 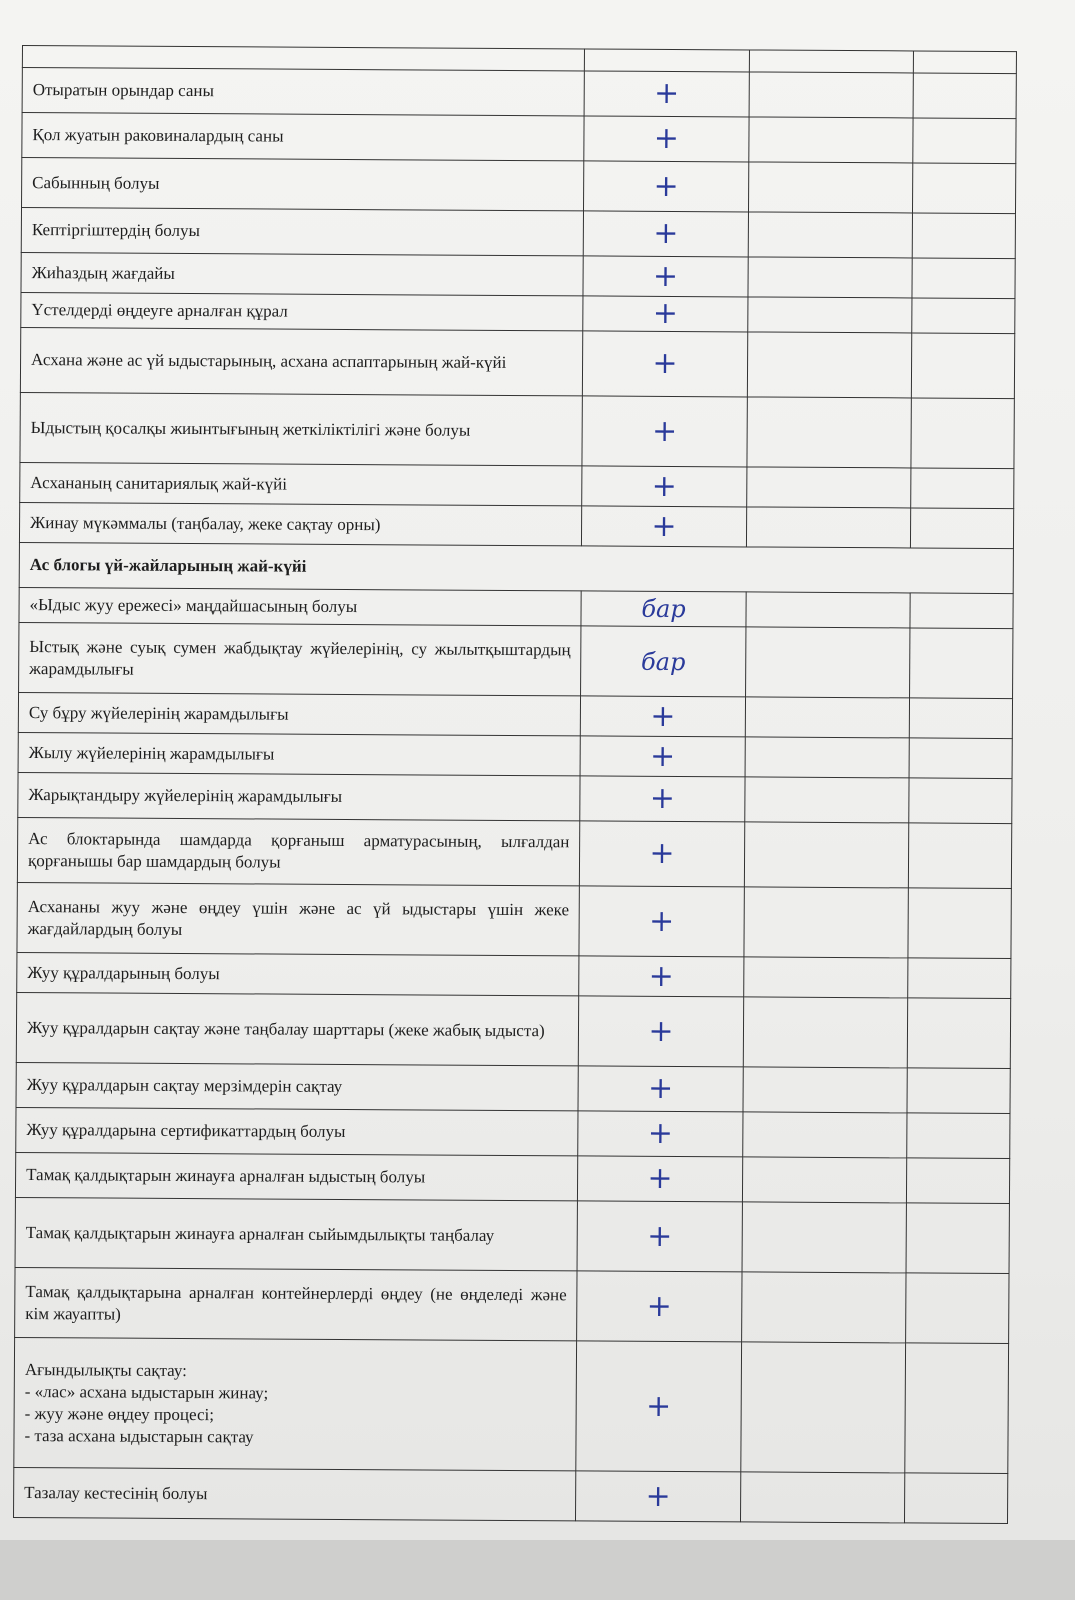 I want to click on table-row: Қол жуатын раковиналардың саны +, so click(x=519, y=138).